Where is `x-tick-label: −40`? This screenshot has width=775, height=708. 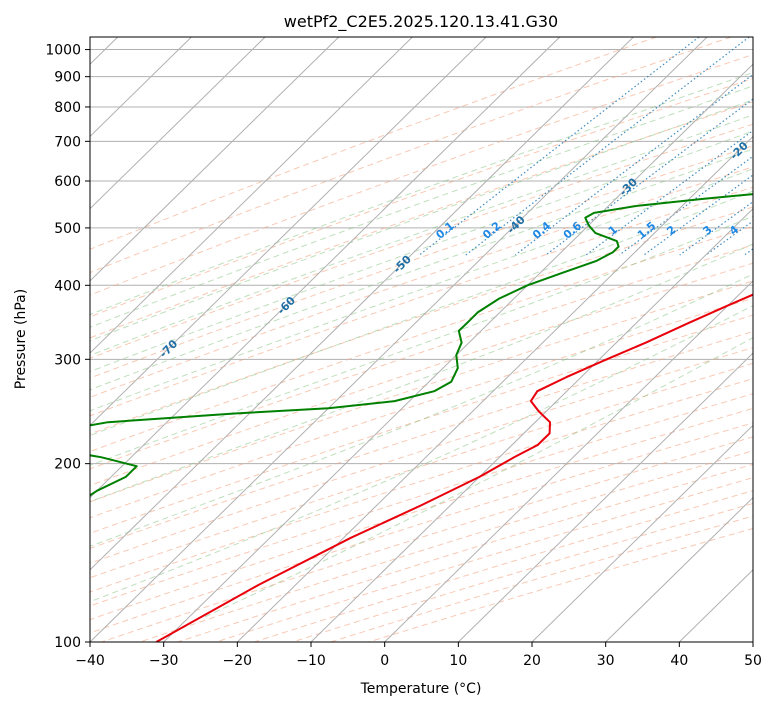 x-tick-label: −40 is located at coordinates (90, 661).